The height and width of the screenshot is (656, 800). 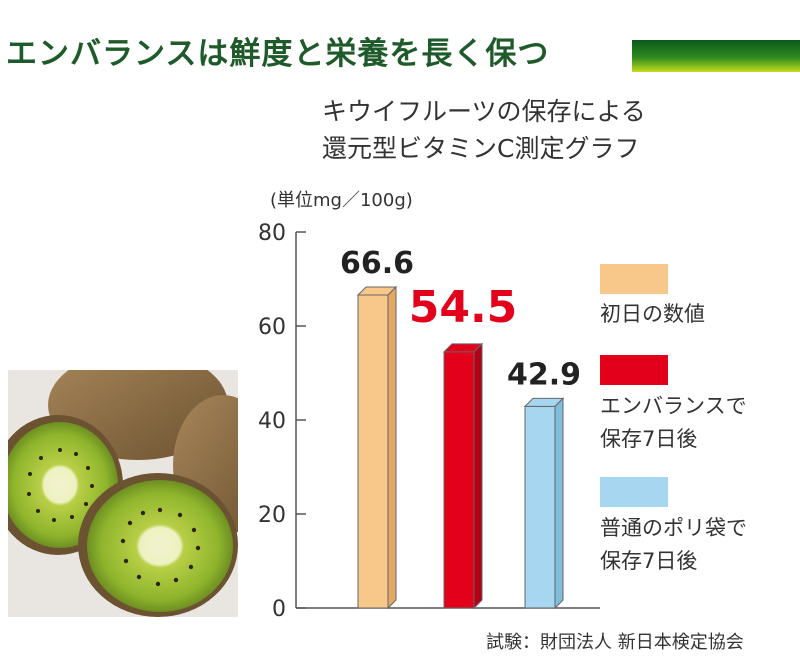 What do you see at coordinates (272, 515) in the screenshot?
I see `y-tick-label: 20` at bounding box center [272, 515].